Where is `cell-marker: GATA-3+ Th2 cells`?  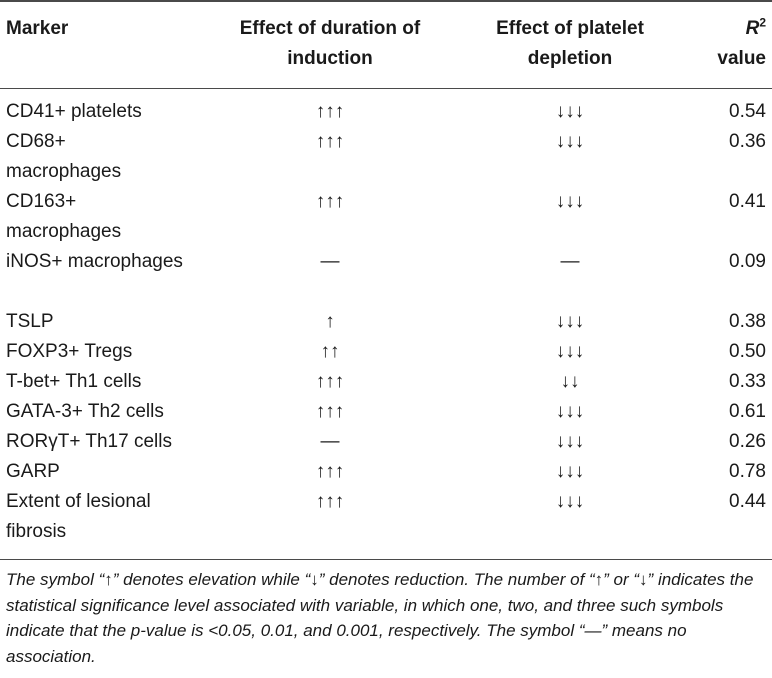 cell-marker: GATA-3+ Th2 cells is located at coordinates (85, 411).